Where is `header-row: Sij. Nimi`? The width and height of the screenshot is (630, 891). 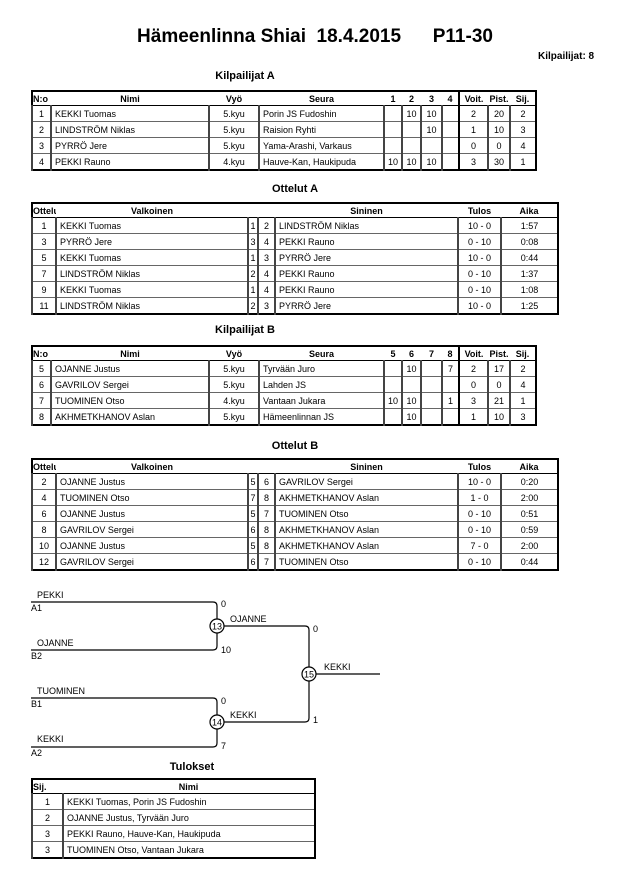
header-row: Sij. Nimi is located at coordinates (173, 786).